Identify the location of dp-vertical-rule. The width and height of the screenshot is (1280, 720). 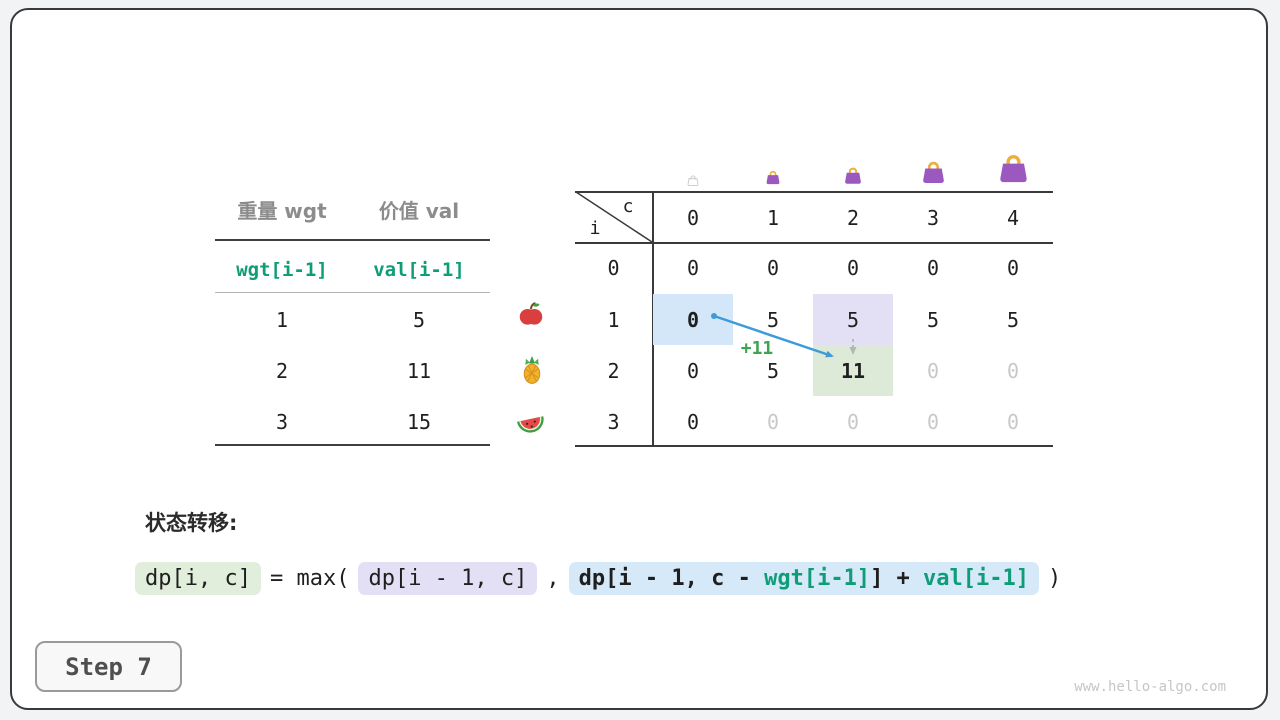
(653, 318).